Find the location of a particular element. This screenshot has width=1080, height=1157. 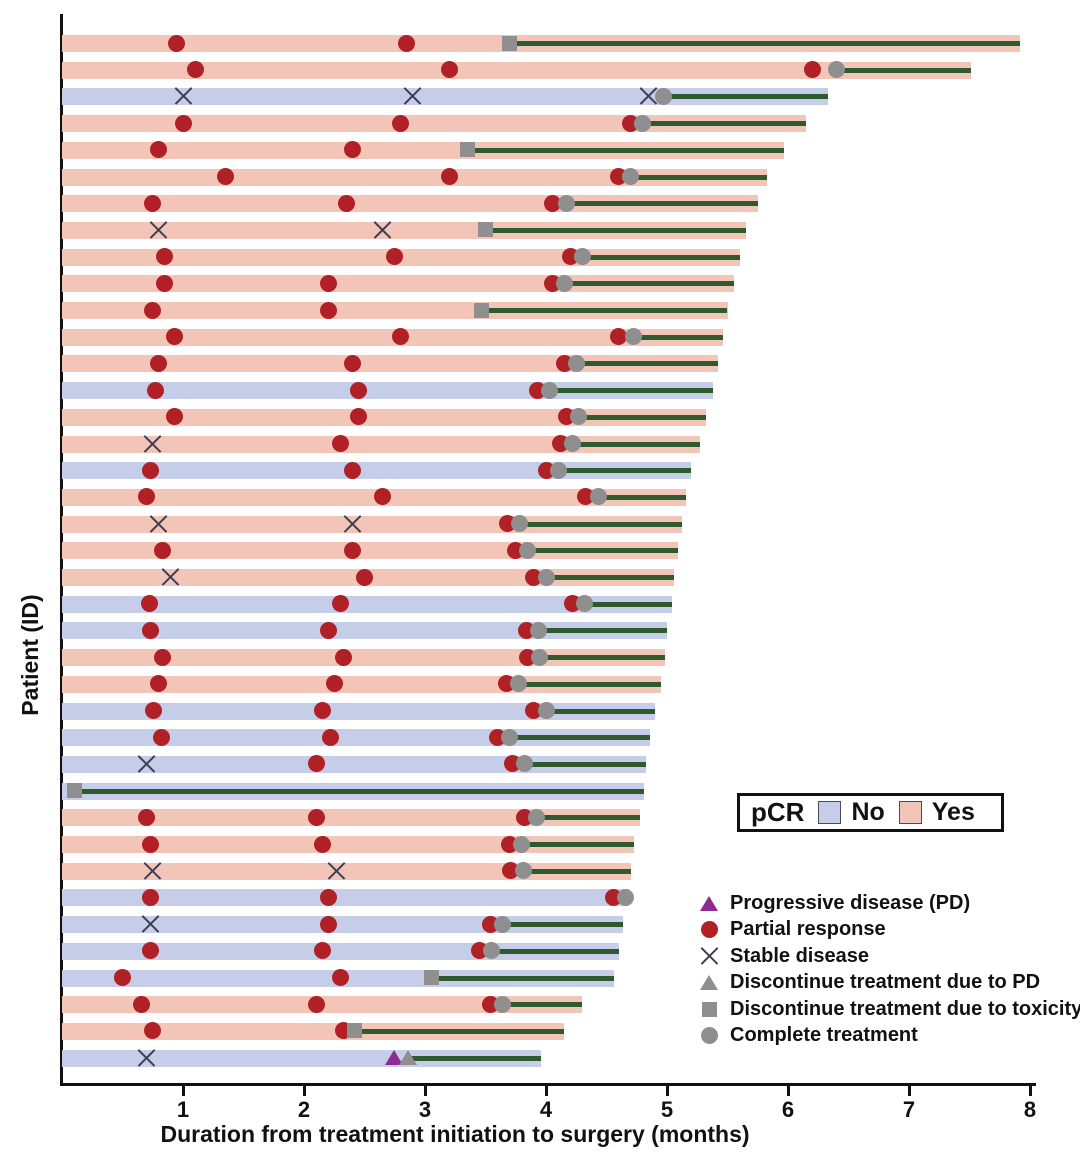

pcr-legend: pCR No Yes is located at coordinates (870, 812).